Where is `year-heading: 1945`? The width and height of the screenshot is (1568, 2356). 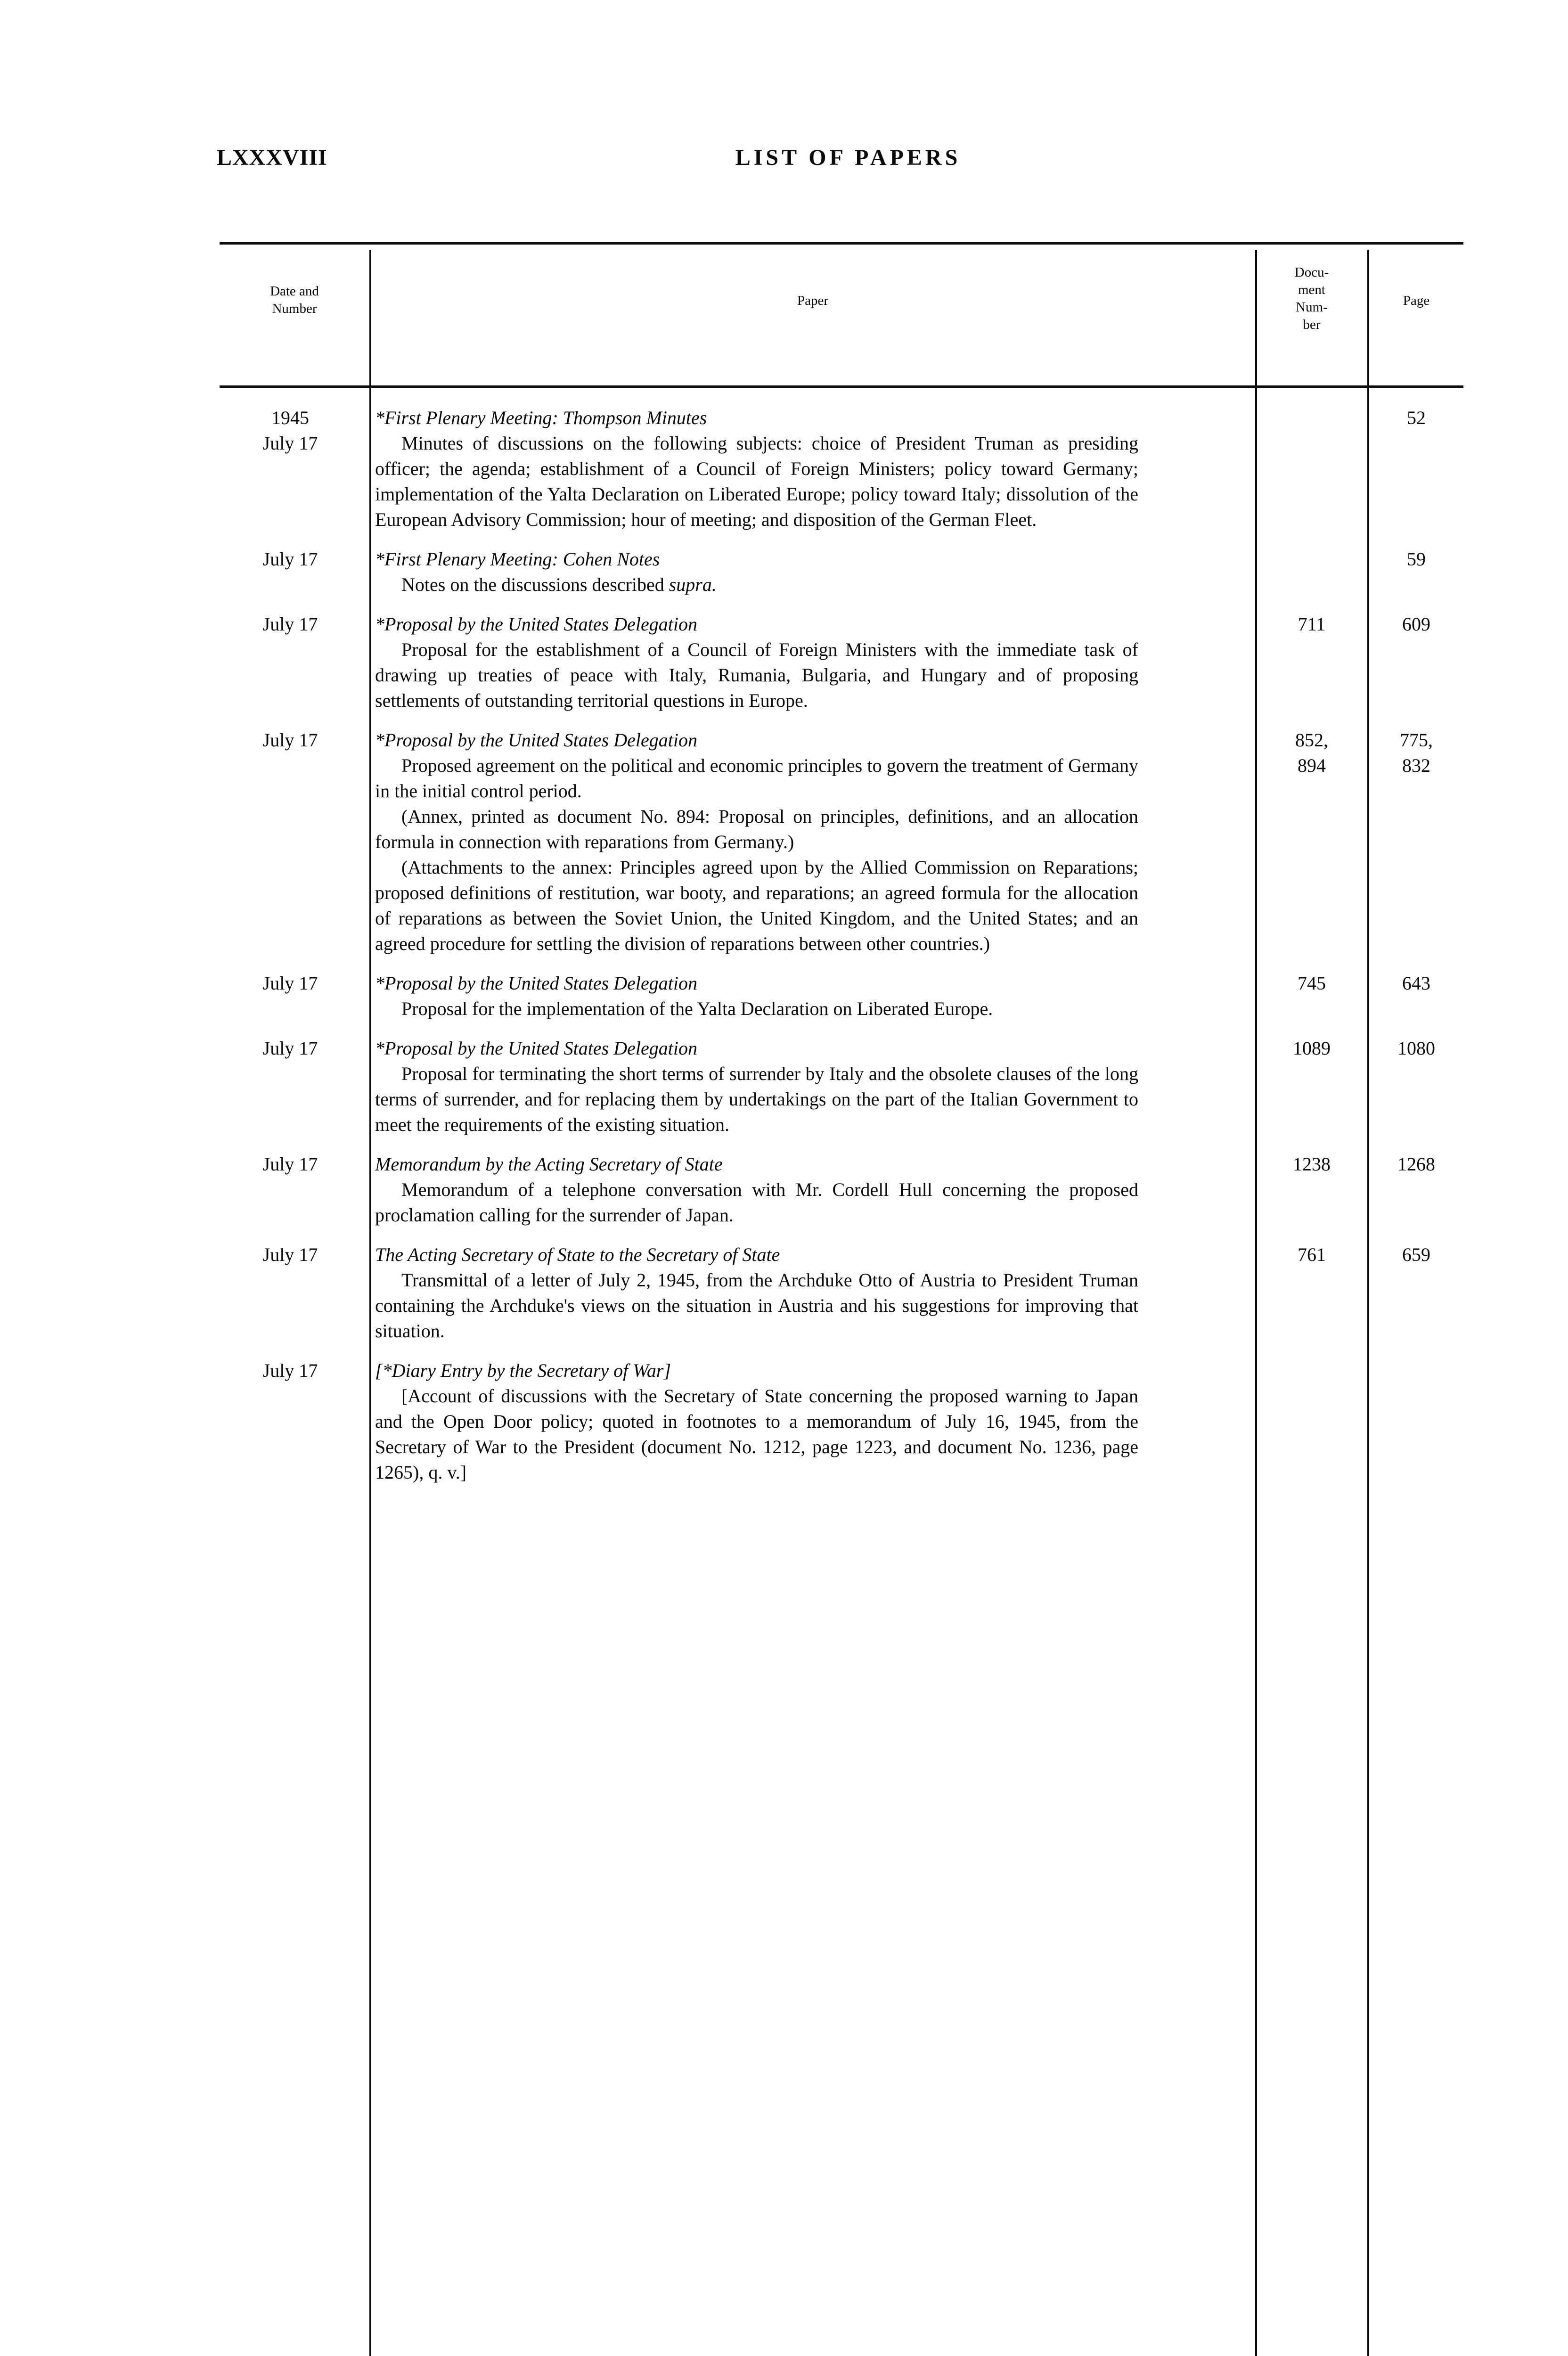
year-heading: 1945 is located at coordinates (290, 417).